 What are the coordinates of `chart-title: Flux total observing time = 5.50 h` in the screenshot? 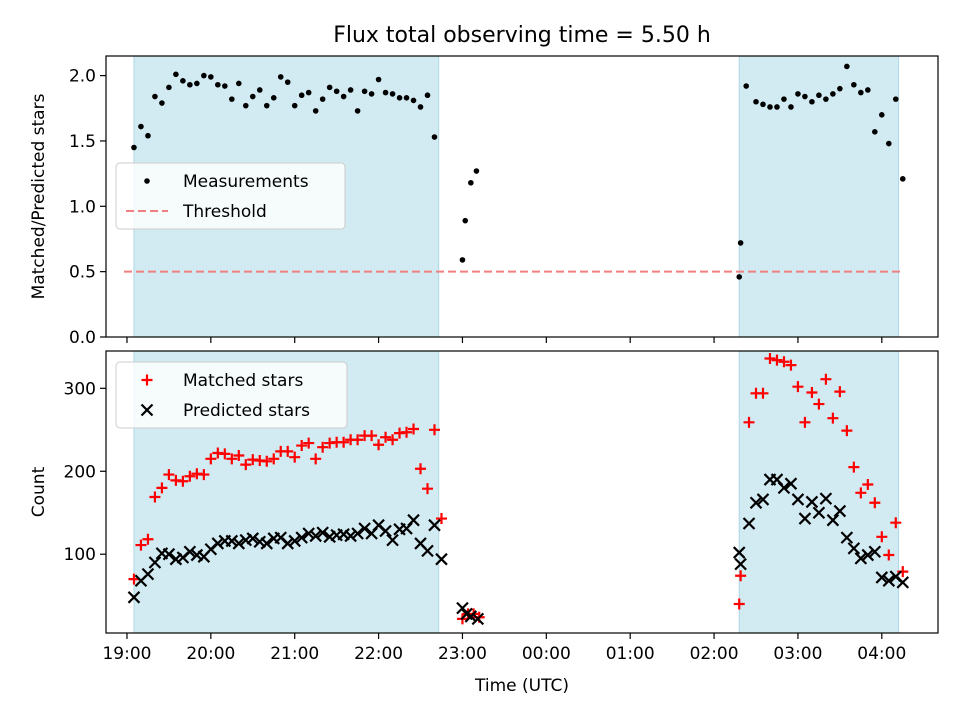 It's located at (522, 35).